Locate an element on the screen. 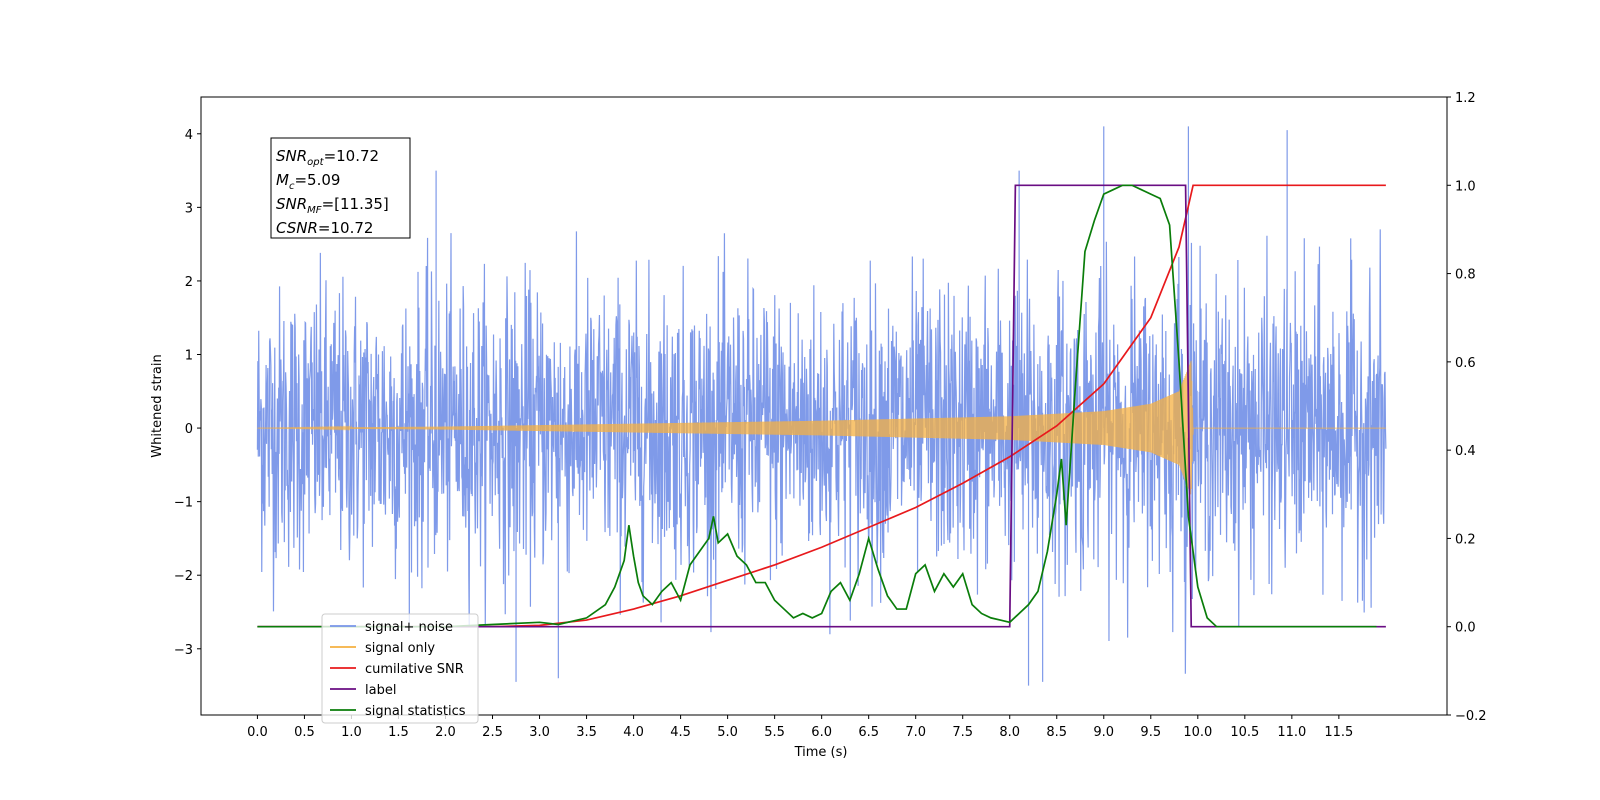 The height and width of the screenshot is (800, 1600). x-tick-label: 9.5 is located at coordinates (1150, 732).